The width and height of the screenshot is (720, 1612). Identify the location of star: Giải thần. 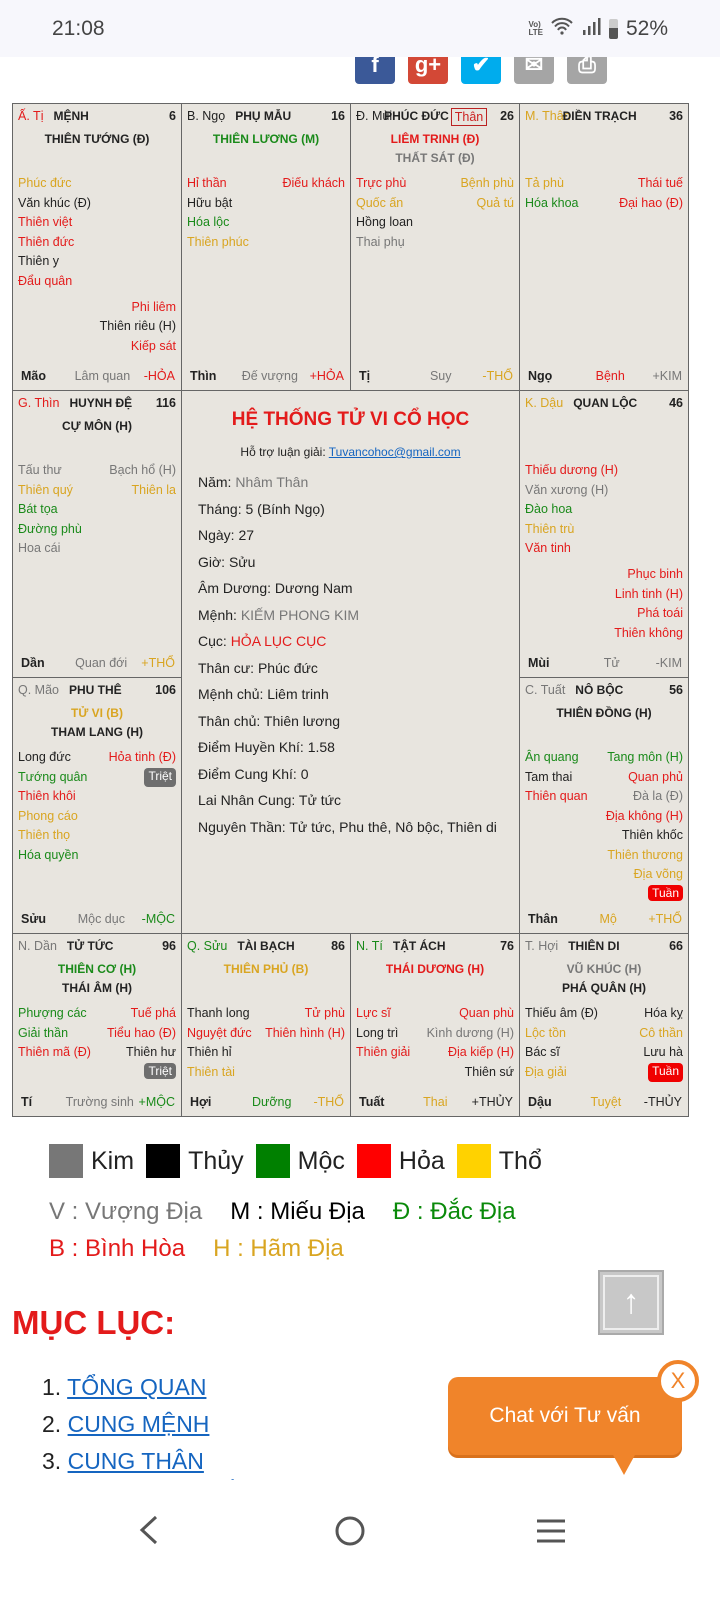
(43, 1032).